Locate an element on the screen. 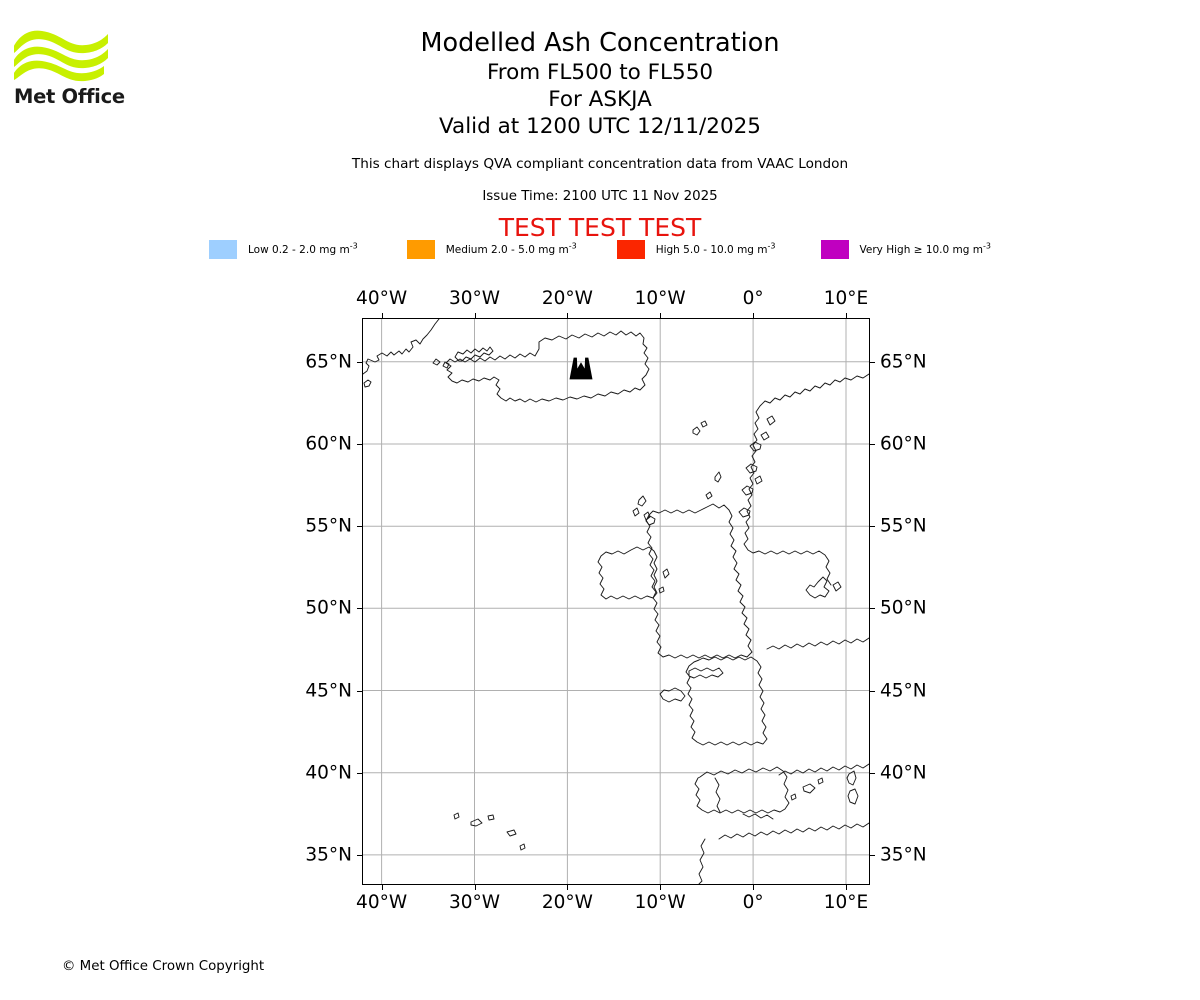 The image size is (1200, 1000). coastline-balearics is located at coordinates (809, 788).